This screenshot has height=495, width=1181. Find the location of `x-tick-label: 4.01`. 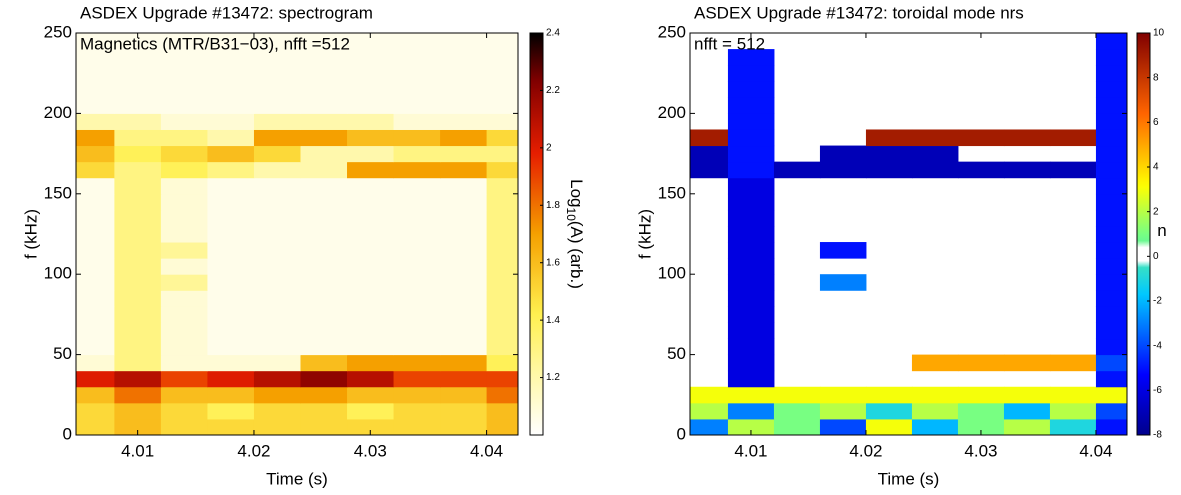

x-tick-label: 4.01 is located at coordinates (137, 450).